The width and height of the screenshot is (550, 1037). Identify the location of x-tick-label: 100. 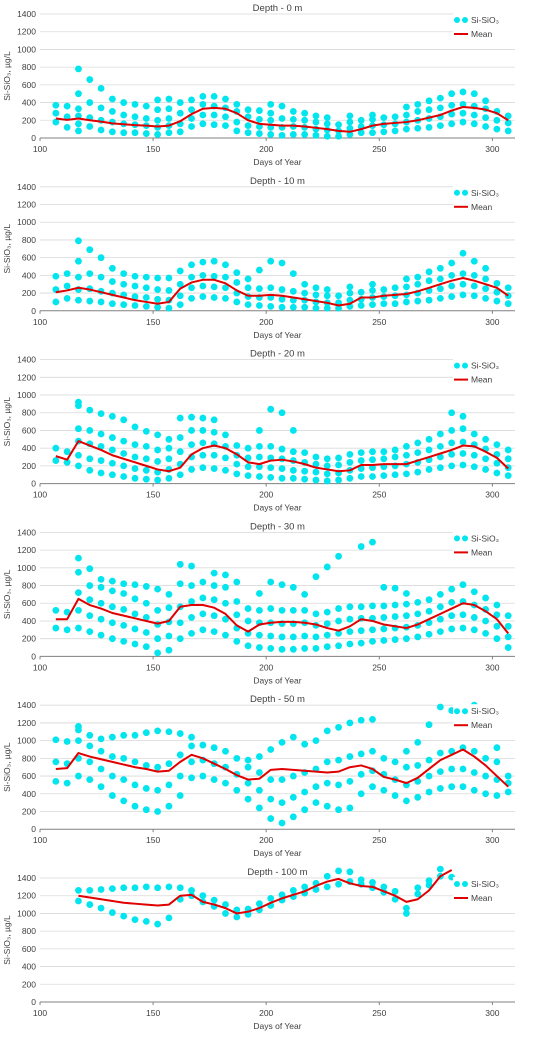
(40, 840).